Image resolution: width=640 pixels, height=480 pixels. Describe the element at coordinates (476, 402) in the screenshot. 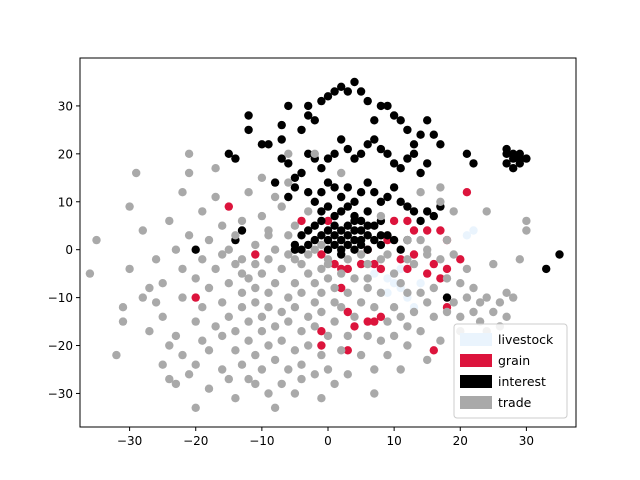

I see `legend-swatch-trade` at that location.